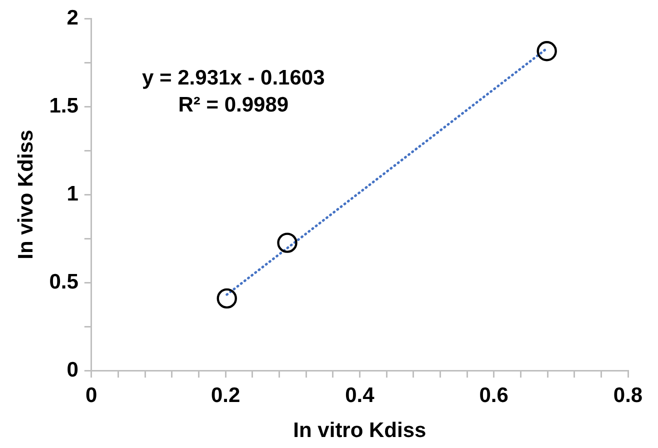  What do you see at coordinates (92, 395) in the screenshot?
I see `x-tick-label: 0` at bounding box center [92, 395].